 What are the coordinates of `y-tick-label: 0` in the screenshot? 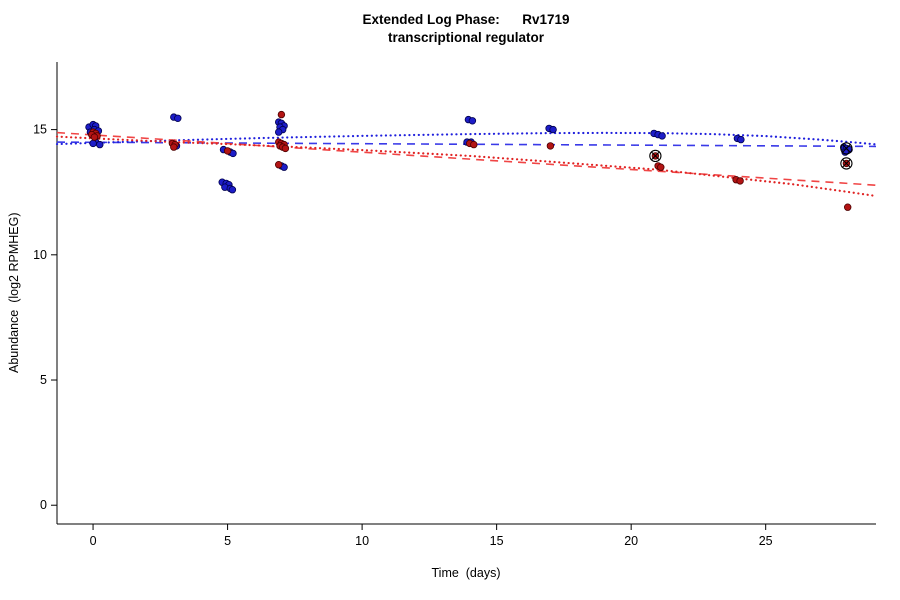 It's located at (43, 505).